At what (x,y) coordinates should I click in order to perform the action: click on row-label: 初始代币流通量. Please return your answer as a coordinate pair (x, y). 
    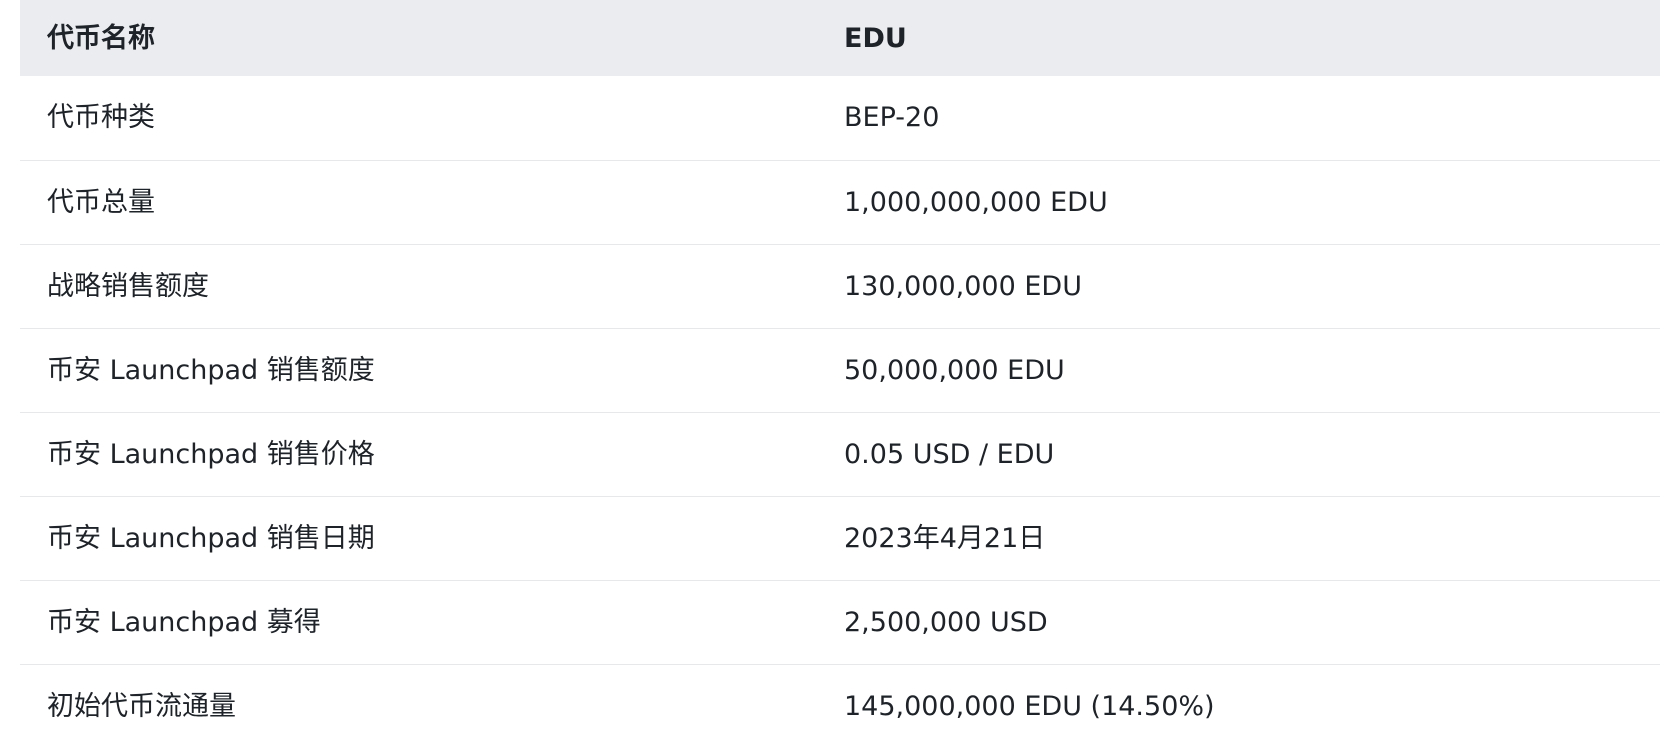
    Looking at the image, I should click on (418, 705).